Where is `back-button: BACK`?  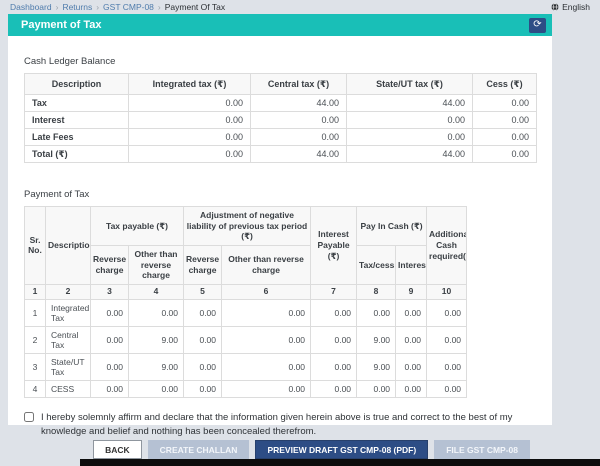
back-button: BACK is located at coordinates (117, 449).